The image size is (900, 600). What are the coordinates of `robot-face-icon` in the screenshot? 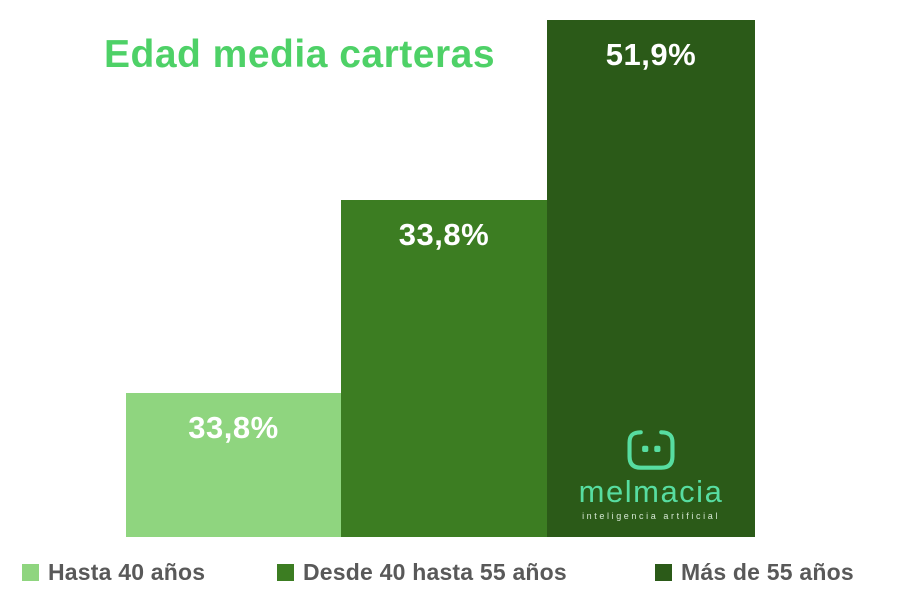 It's located at (651, 450).